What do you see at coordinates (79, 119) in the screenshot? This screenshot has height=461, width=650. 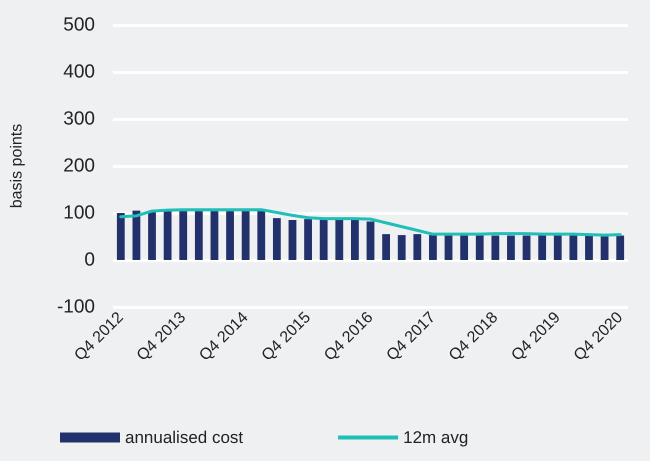 I see `y-tick-label: 300` at bounding box center [79, 119].